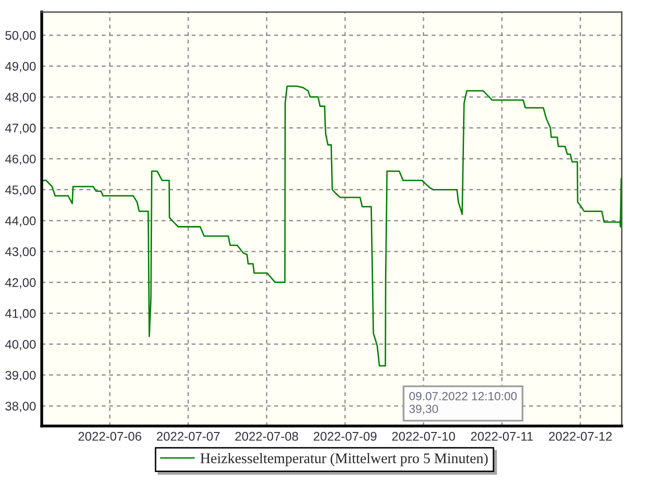  I want to click on y-tick-label: 50,00, so click(20, 36).